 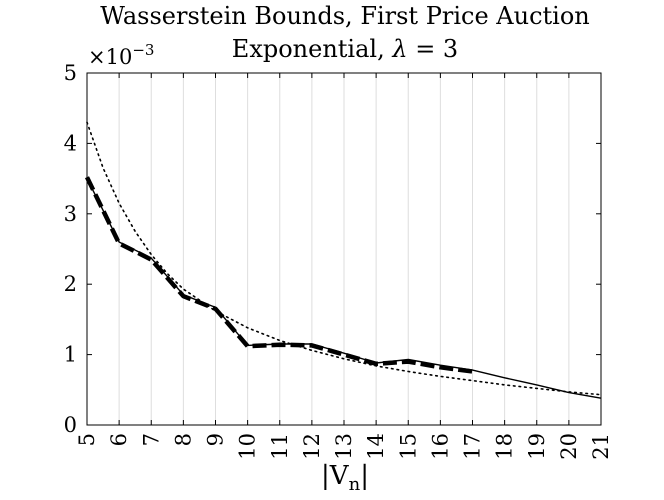 What do you see at coordinates (376, 446) in the screenshot?
I see `x-tick-label-14: 14` at bounding box center [376, 446].